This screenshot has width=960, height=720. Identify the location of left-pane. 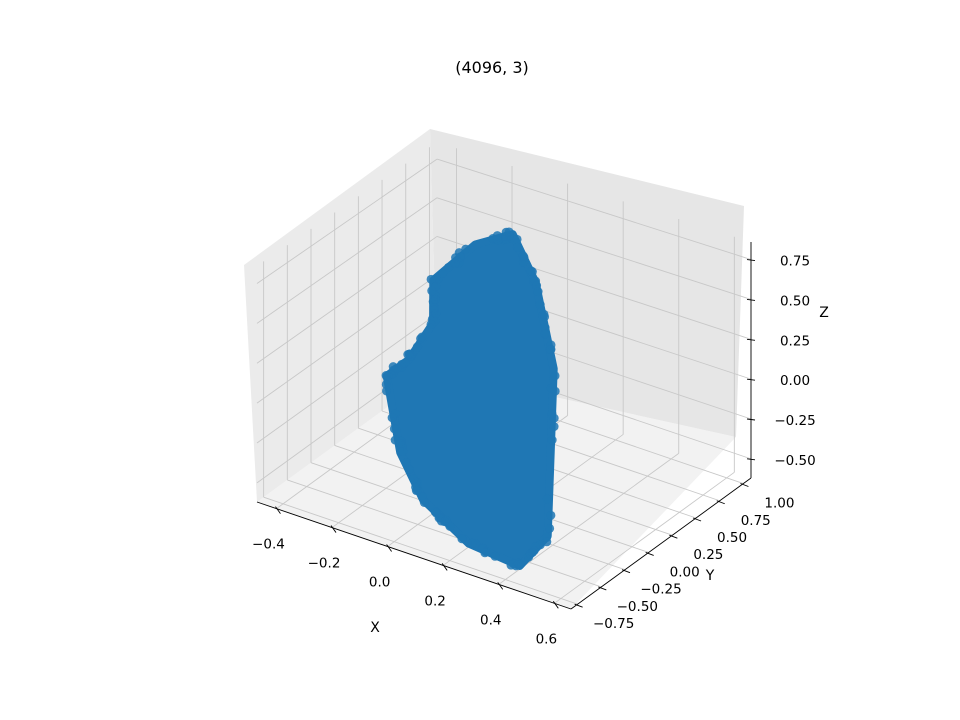
(340, 315).